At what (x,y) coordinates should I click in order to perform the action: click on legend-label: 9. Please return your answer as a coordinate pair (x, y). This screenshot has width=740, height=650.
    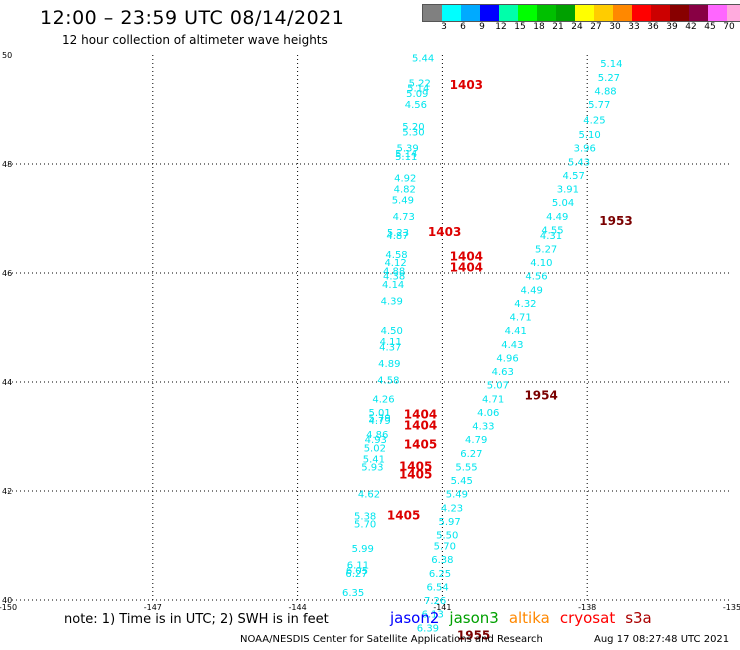
    Looking at the image, I should click on (482, 27).